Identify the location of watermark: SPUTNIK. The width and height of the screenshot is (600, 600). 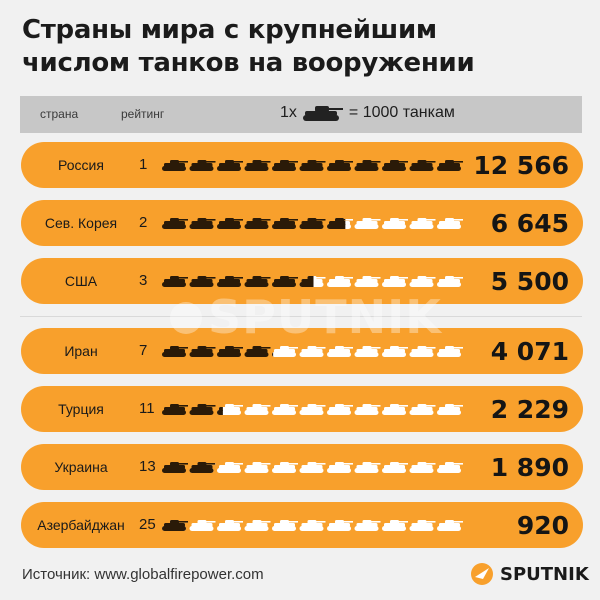
(318, 318).